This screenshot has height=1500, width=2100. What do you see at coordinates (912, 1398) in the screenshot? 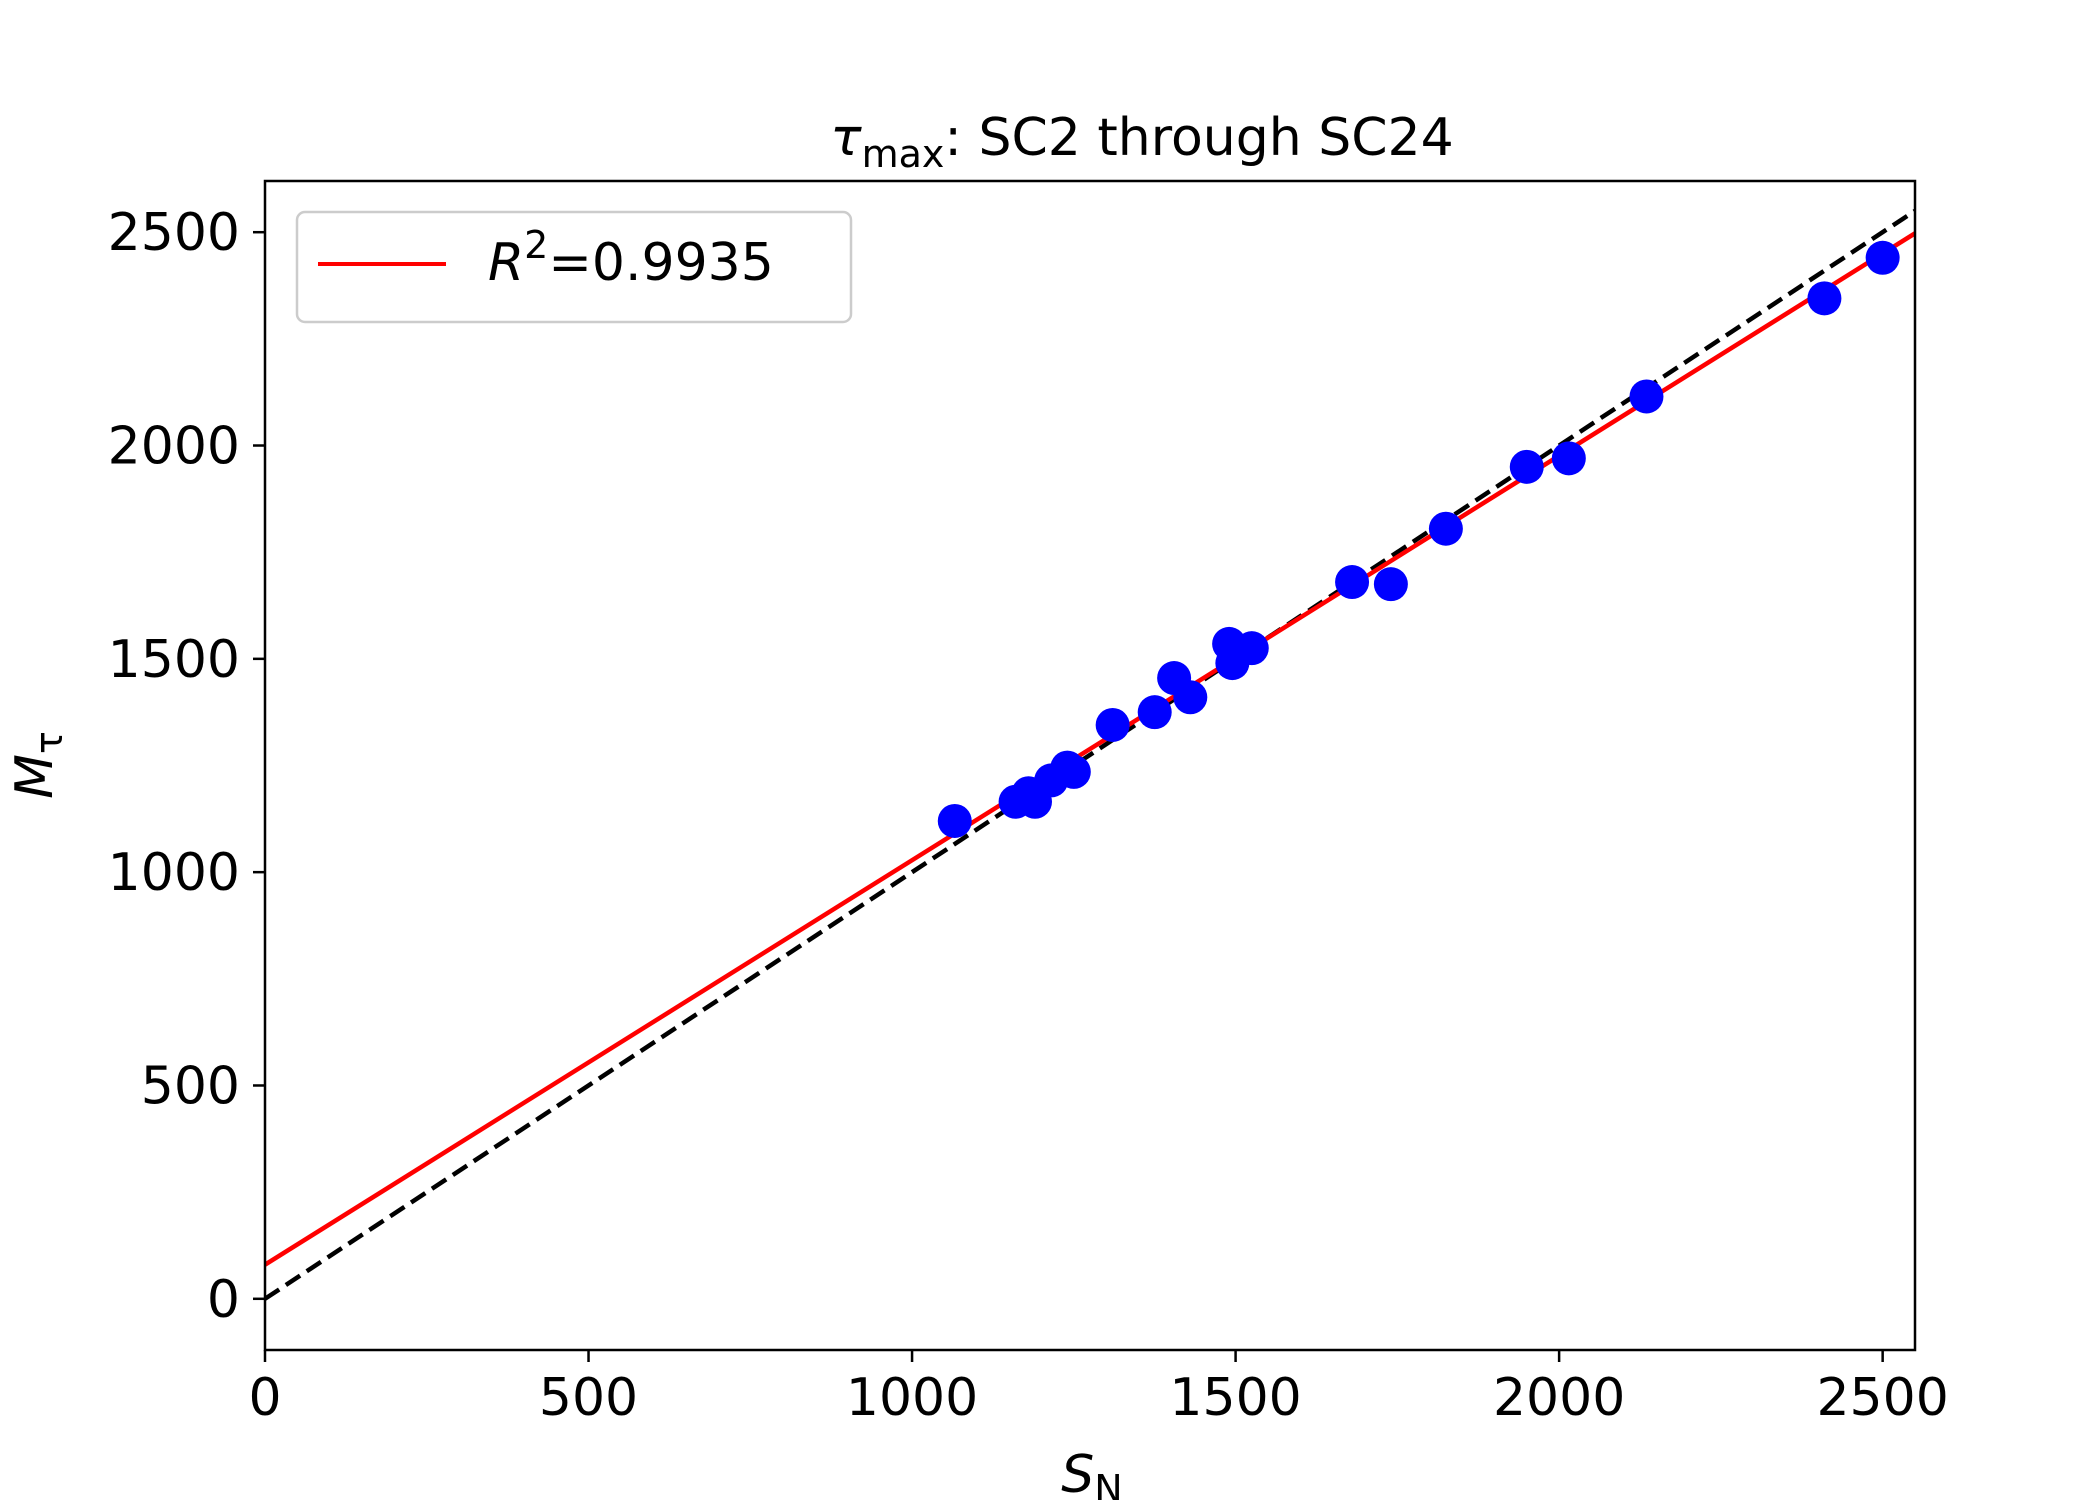
I see `x-tick-label: 1000` at bounding box center [912, 1398].